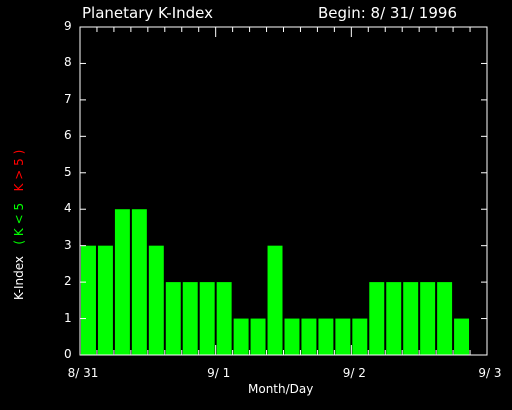 The height and width of the screenshot is (410, 512). I want to click on y-tick-label: 0, so click(68, 354).